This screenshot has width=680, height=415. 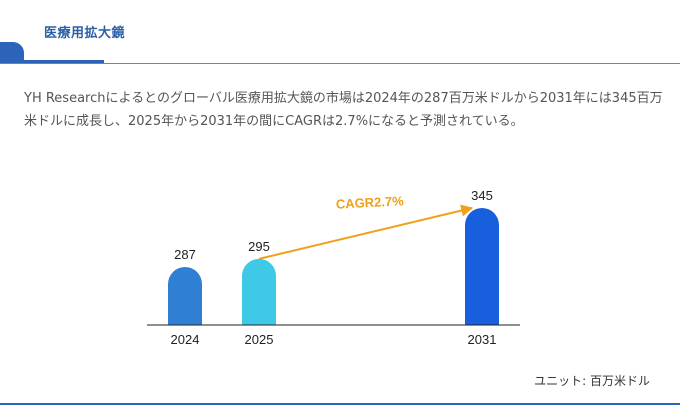 What do you see at coordinates (259, 291) in the screenshot?
I see `bar-2025` at bounding box center [259, 291].